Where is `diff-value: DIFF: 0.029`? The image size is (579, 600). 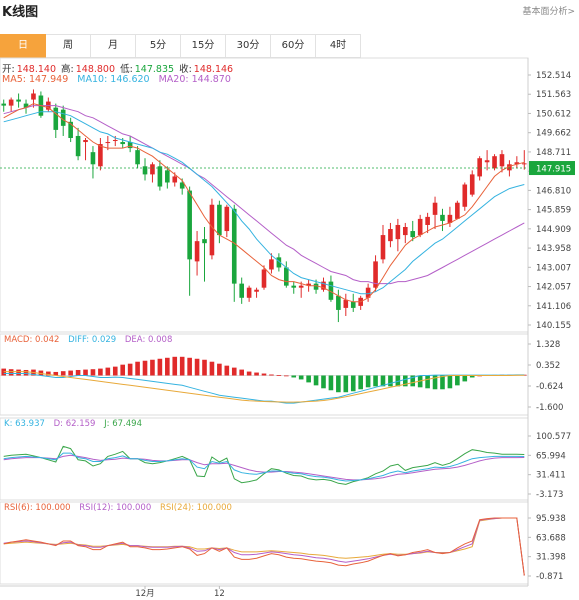
diff-value: DIFF: 0.029 is located at coordinates (92, 340).